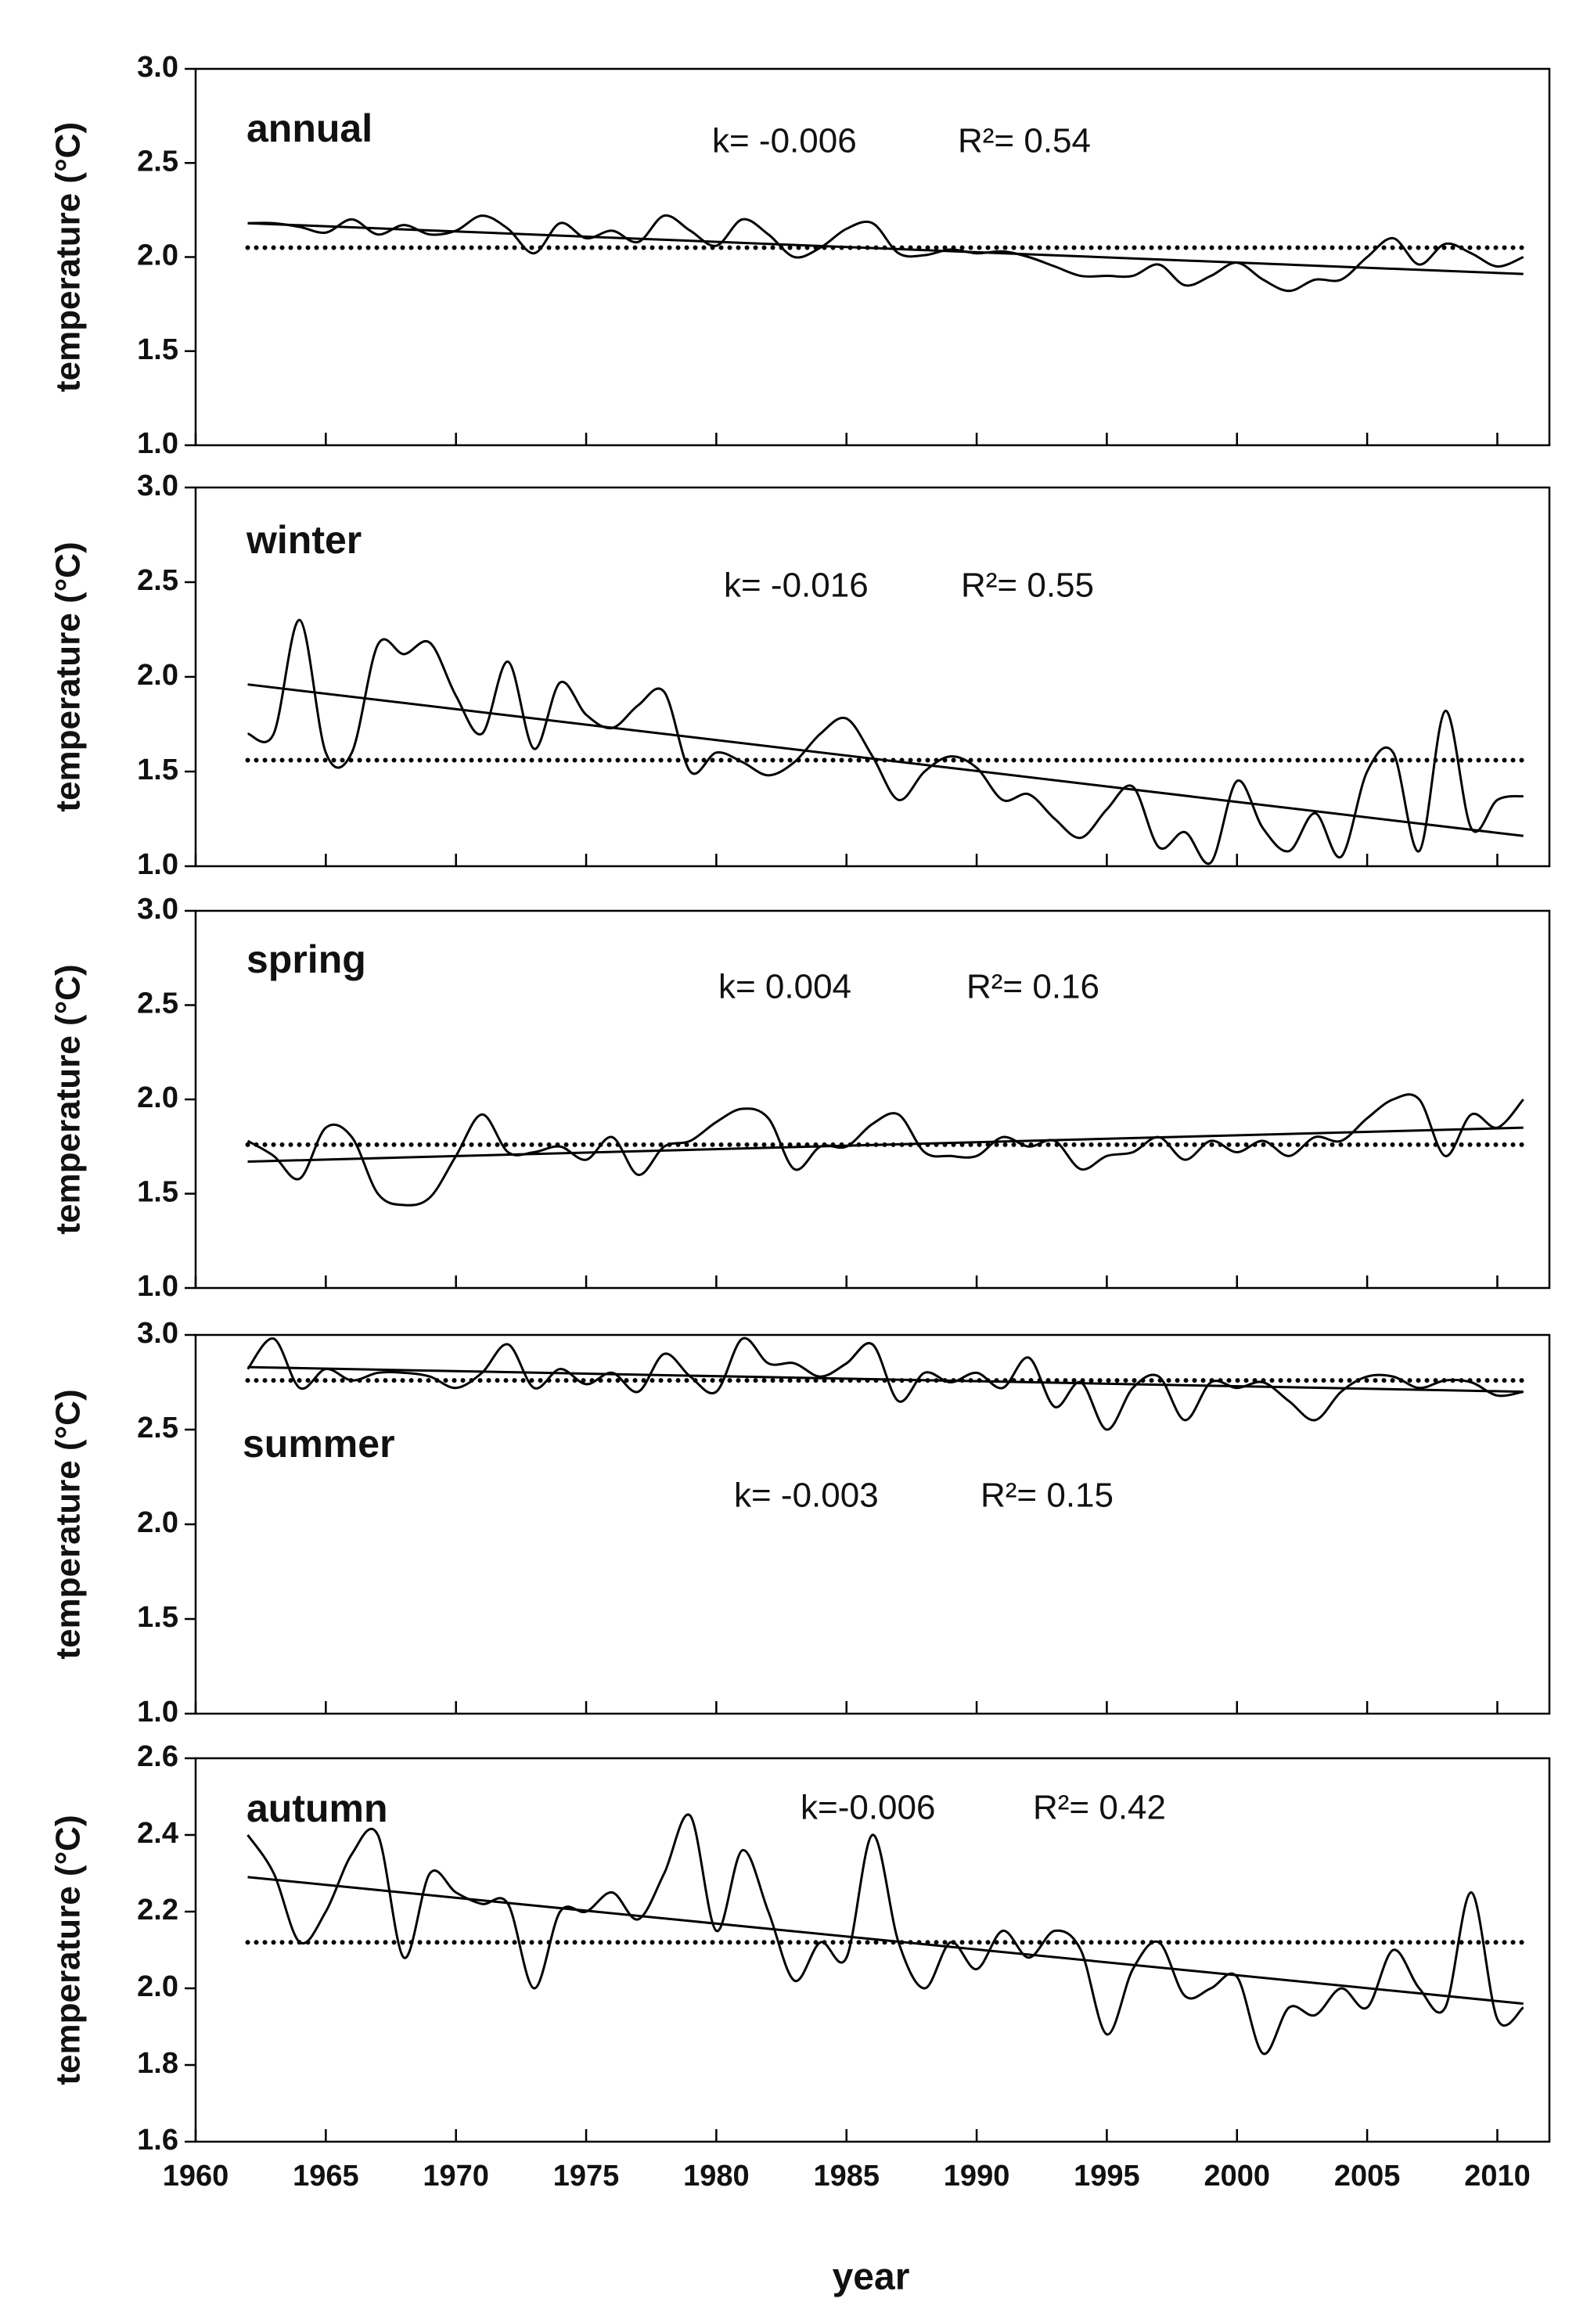 The image size is (1594, 2324). I want to click on x-tick-label: 1975, so click(586, 2176).